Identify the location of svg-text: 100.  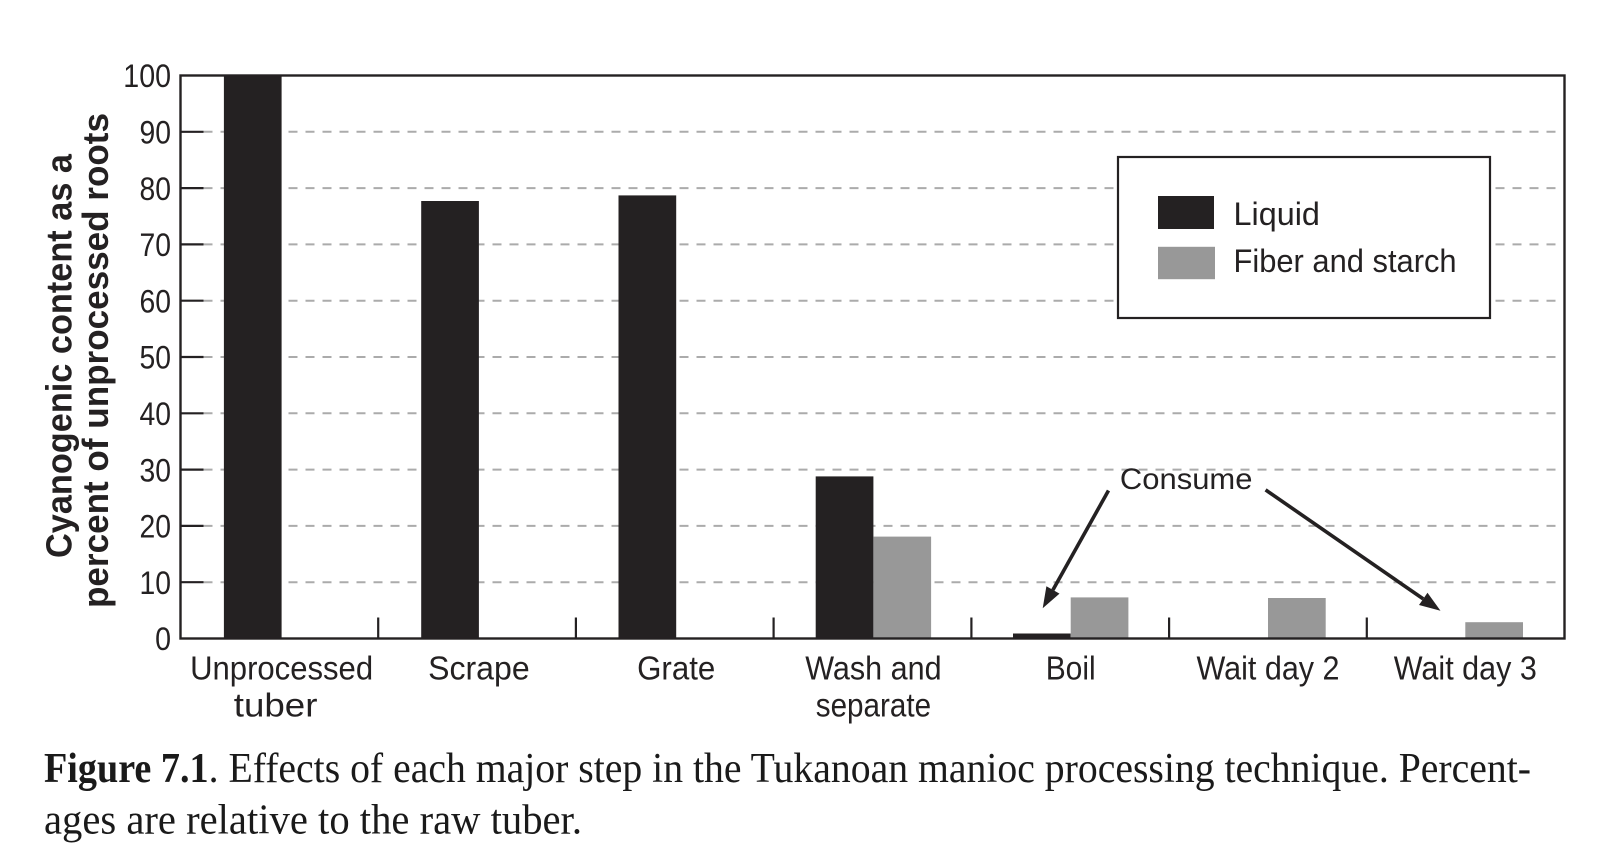
(147, 76).